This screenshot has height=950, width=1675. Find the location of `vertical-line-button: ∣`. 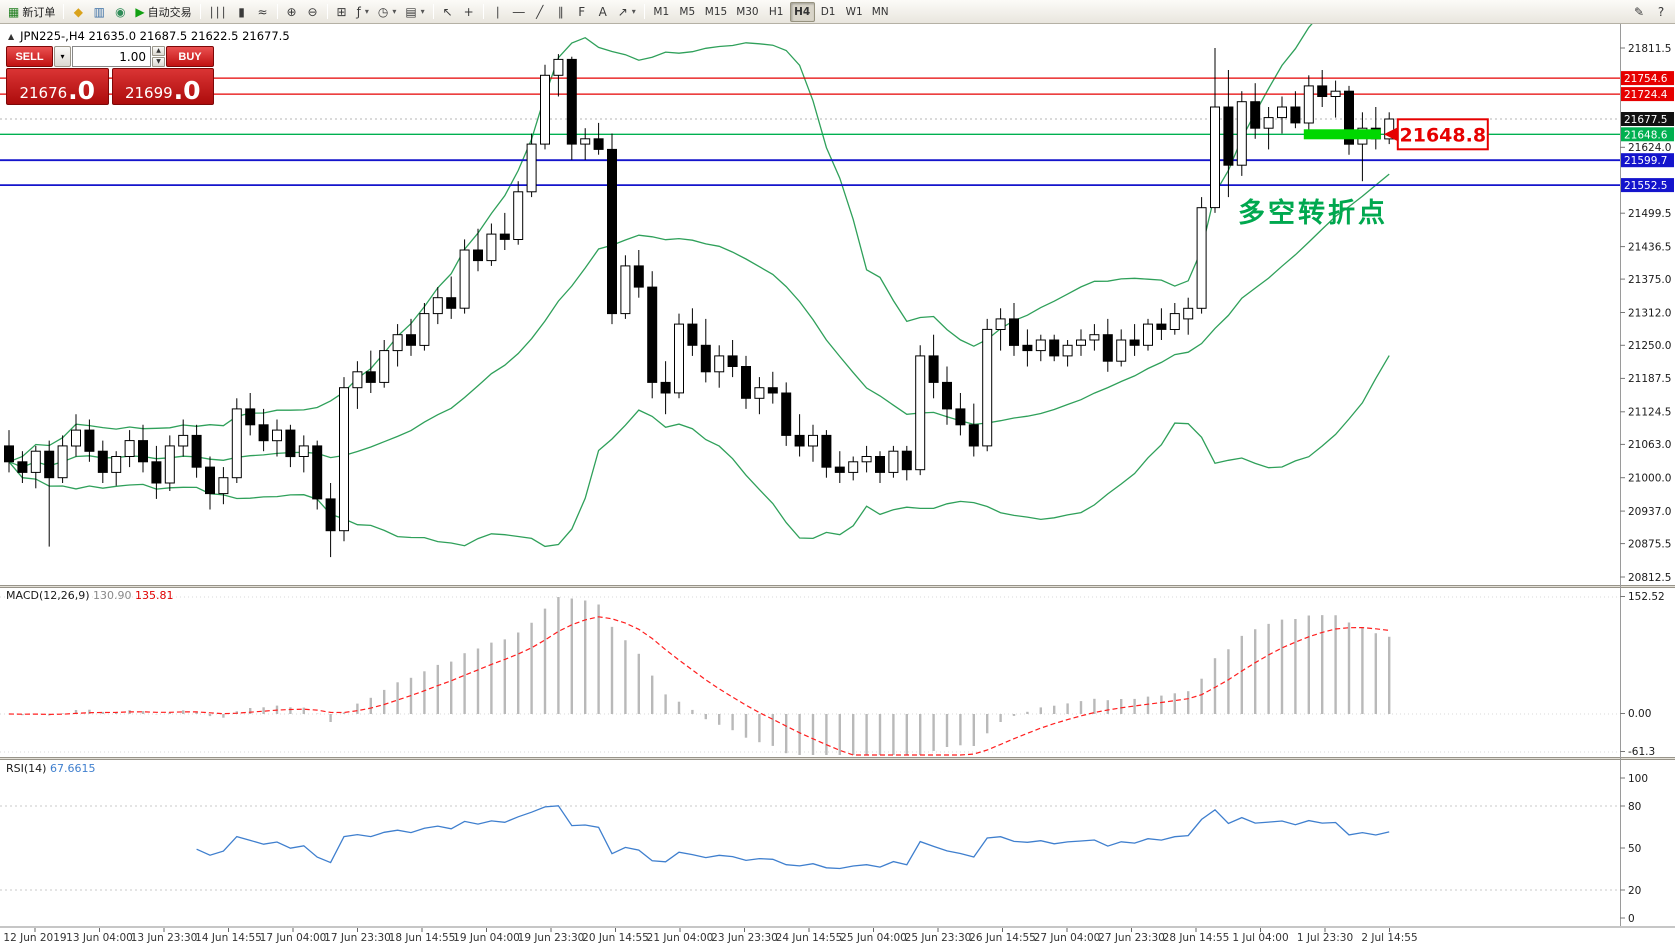

vertical-line-button: ∣ is located at coordinates (498, 12).